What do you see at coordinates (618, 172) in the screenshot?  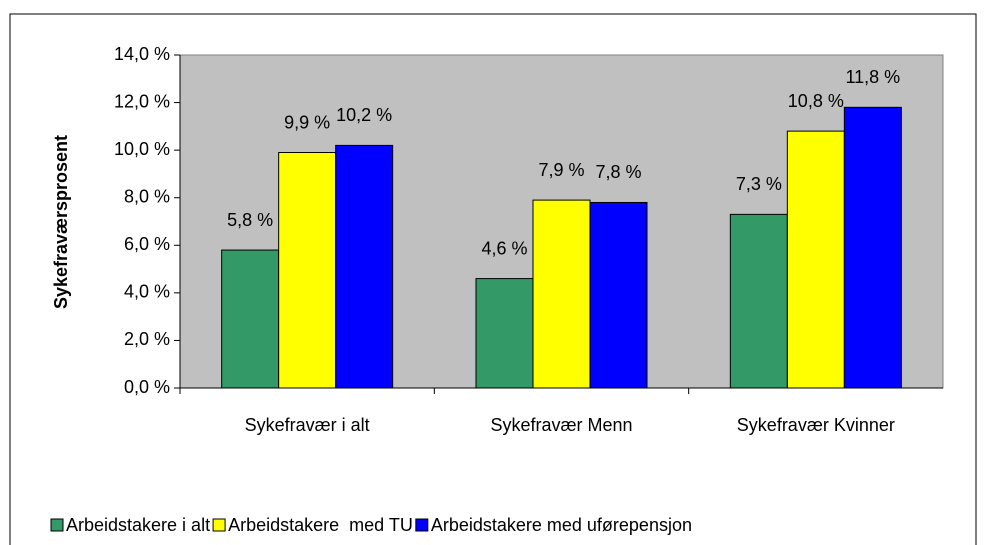 I see `data-label: 7,8 %` at bounding box center [618, 172].